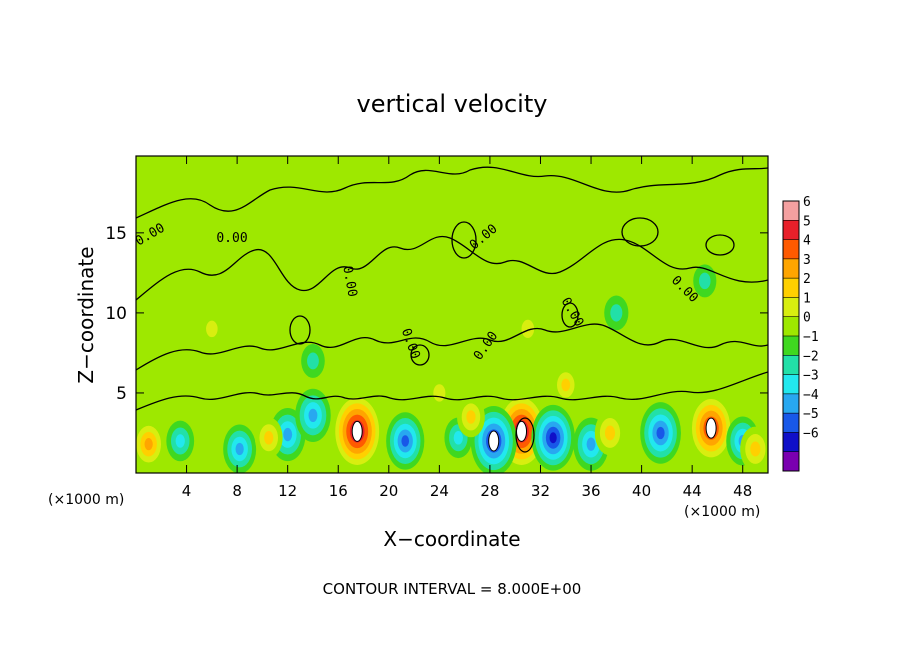  I want to click on colorbar-tick-label: 2, so click(807, 279).